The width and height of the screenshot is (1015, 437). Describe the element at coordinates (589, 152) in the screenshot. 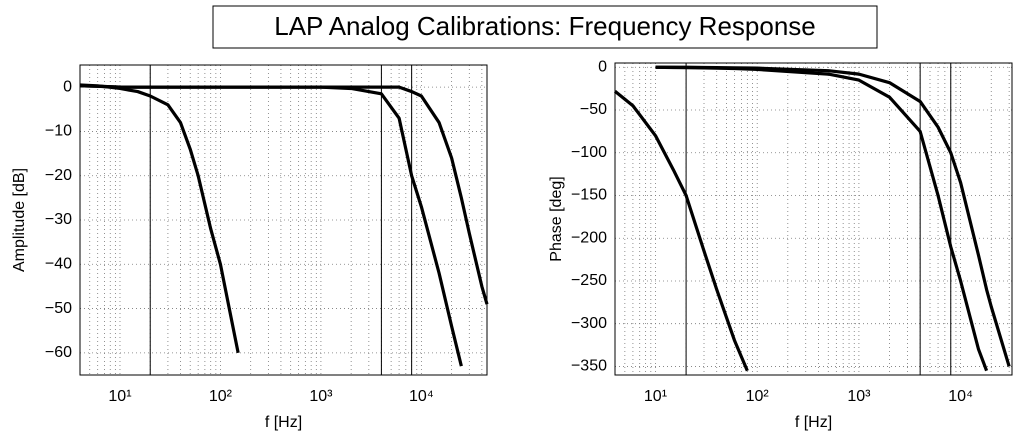

I see `y-tick-label: −100` at that location.